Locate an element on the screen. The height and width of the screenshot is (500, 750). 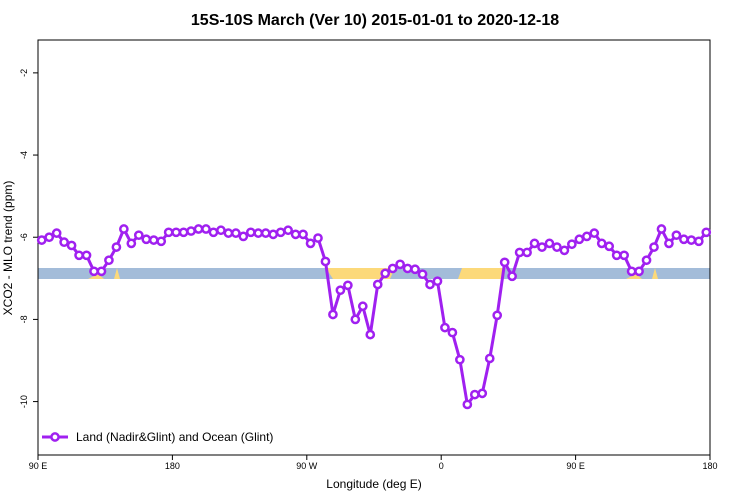
y-tick-label: -4 is located at coordinates (24, 155).